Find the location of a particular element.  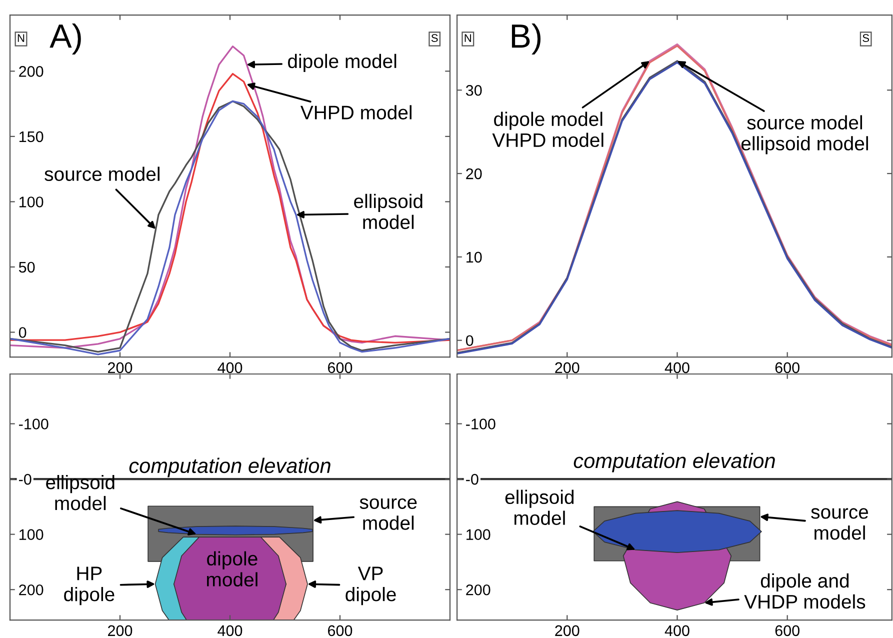

annotation: HP dipole is located at coordinates (89, 586).